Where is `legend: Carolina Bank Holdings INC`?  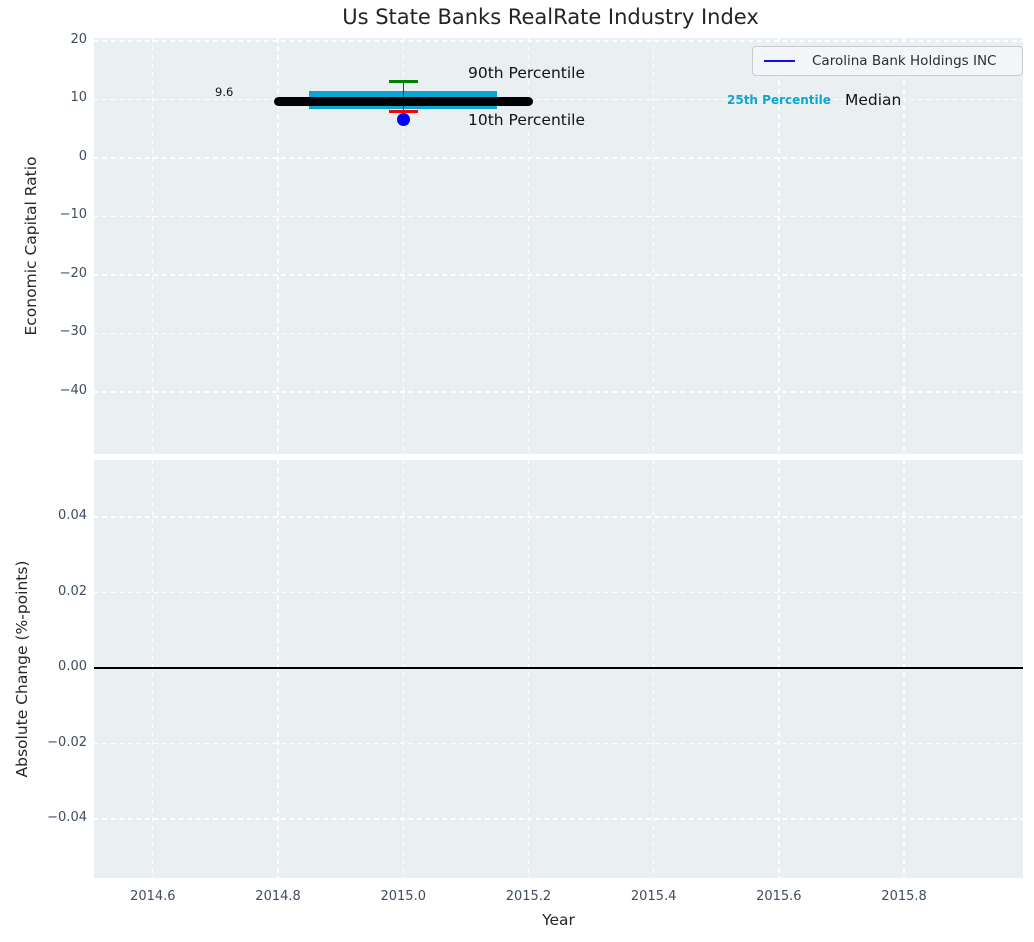
legend: Carolina Bank Holdings INC is located at coordinates (887, 61).